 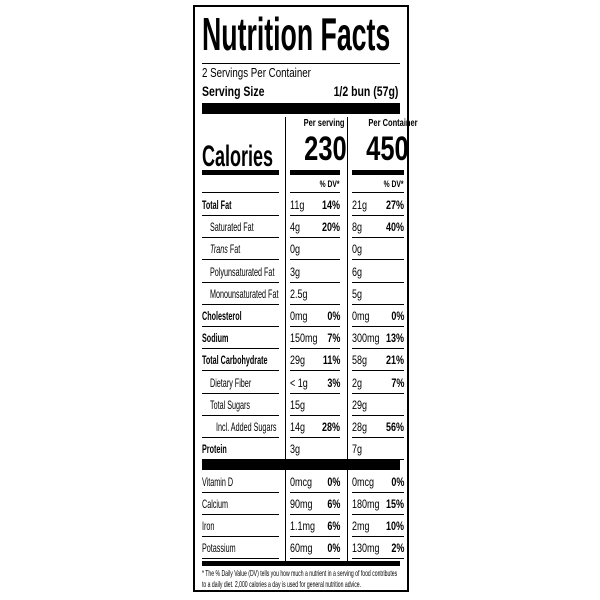 I want to click on amount-per-container: 21g, so click(x=360, y=205).